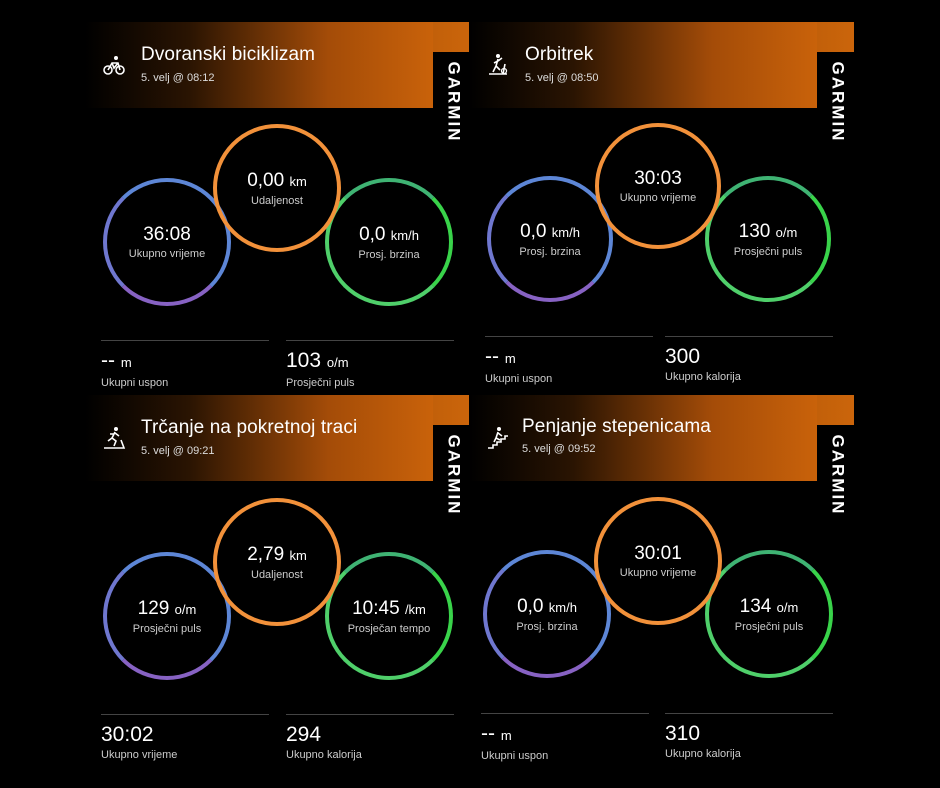 The height and width of the screenshot is (788, 940). I want to click on ring-value: 2,79 km, so click(277, 554).